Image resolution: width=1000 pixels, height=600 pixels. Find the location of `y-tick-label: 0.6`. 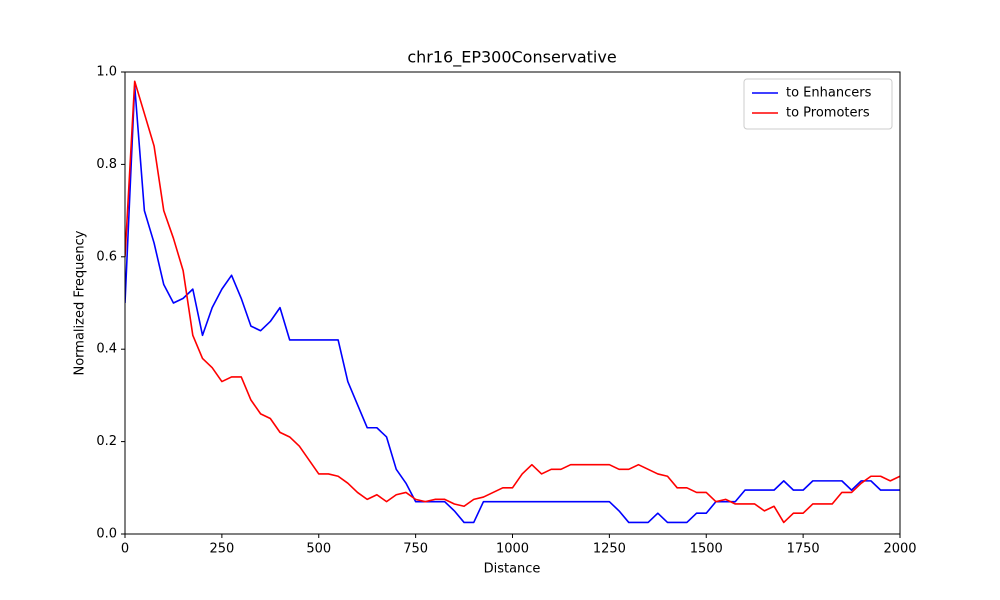

y-tick-label: 0.6 is located at coordinates (106, 256).